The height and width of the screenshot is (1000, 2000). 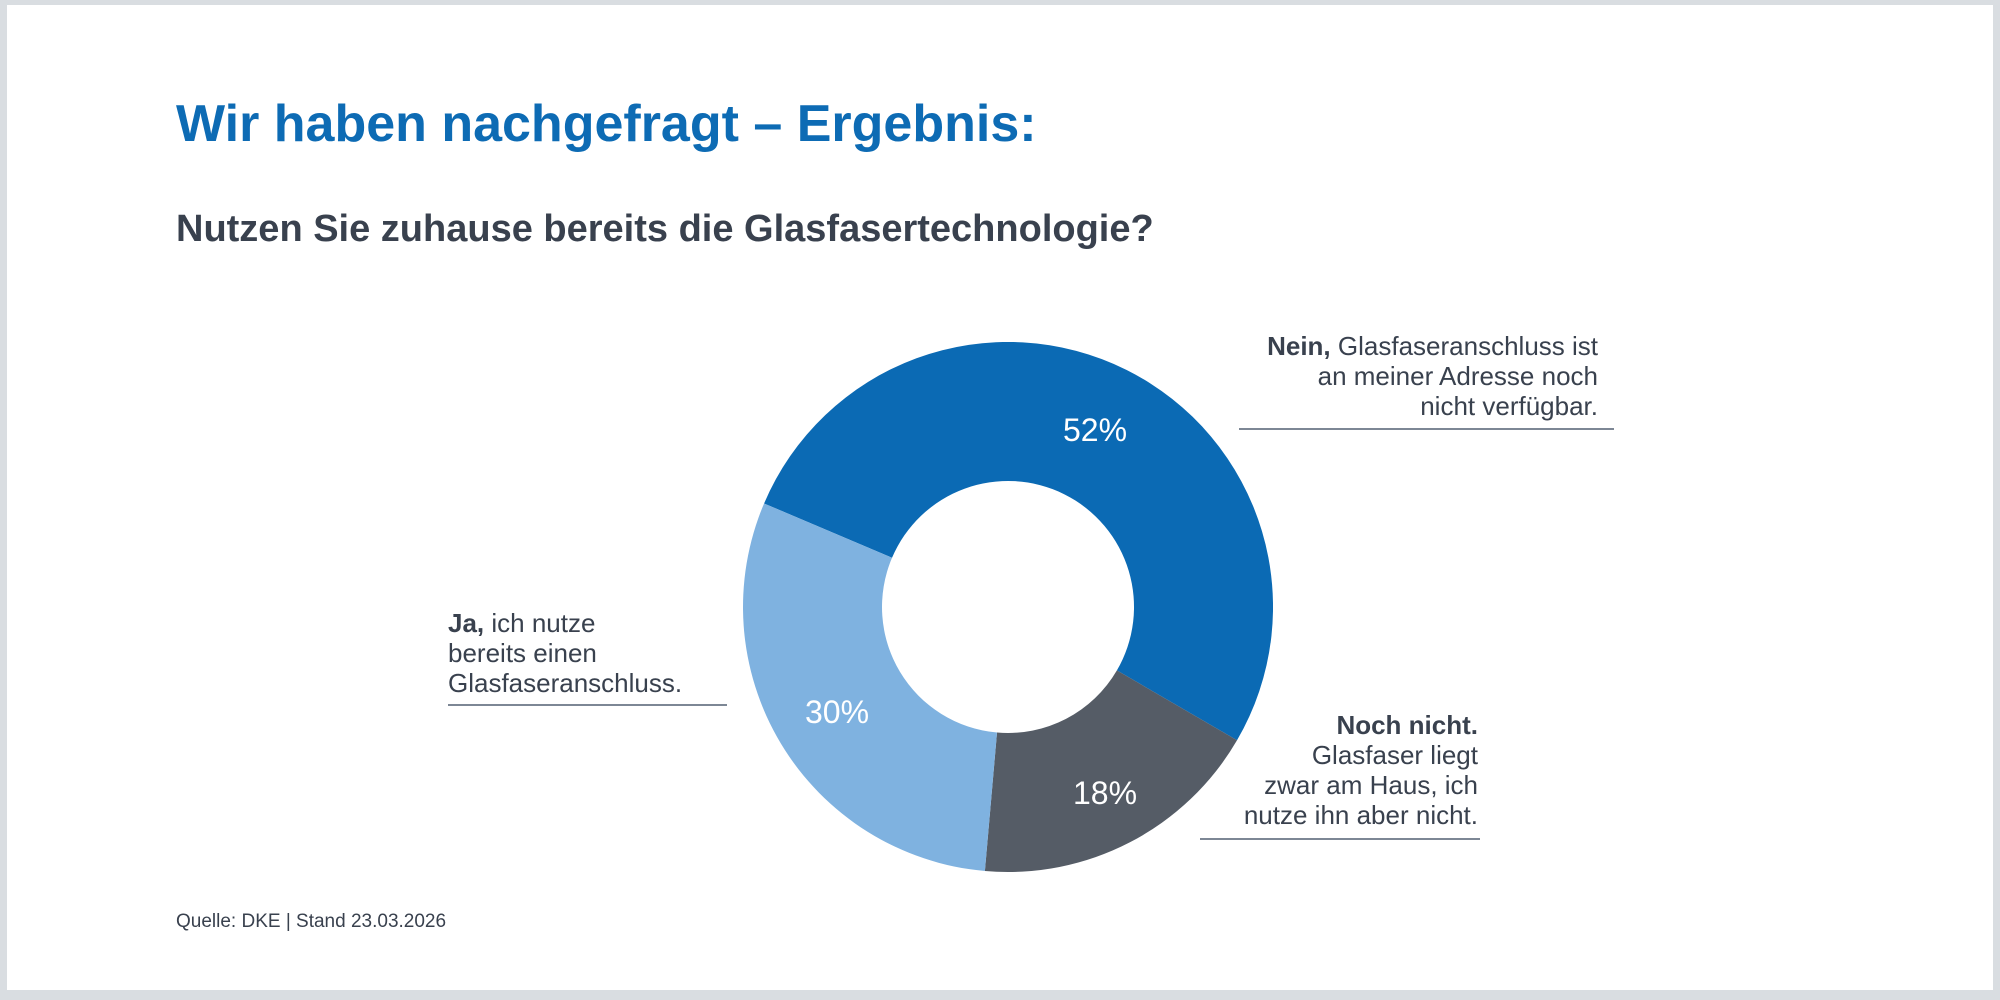 I want to click on callout-noch-nicht-line4: nutze ihn aber nicht., so click(x=1360, y=815).